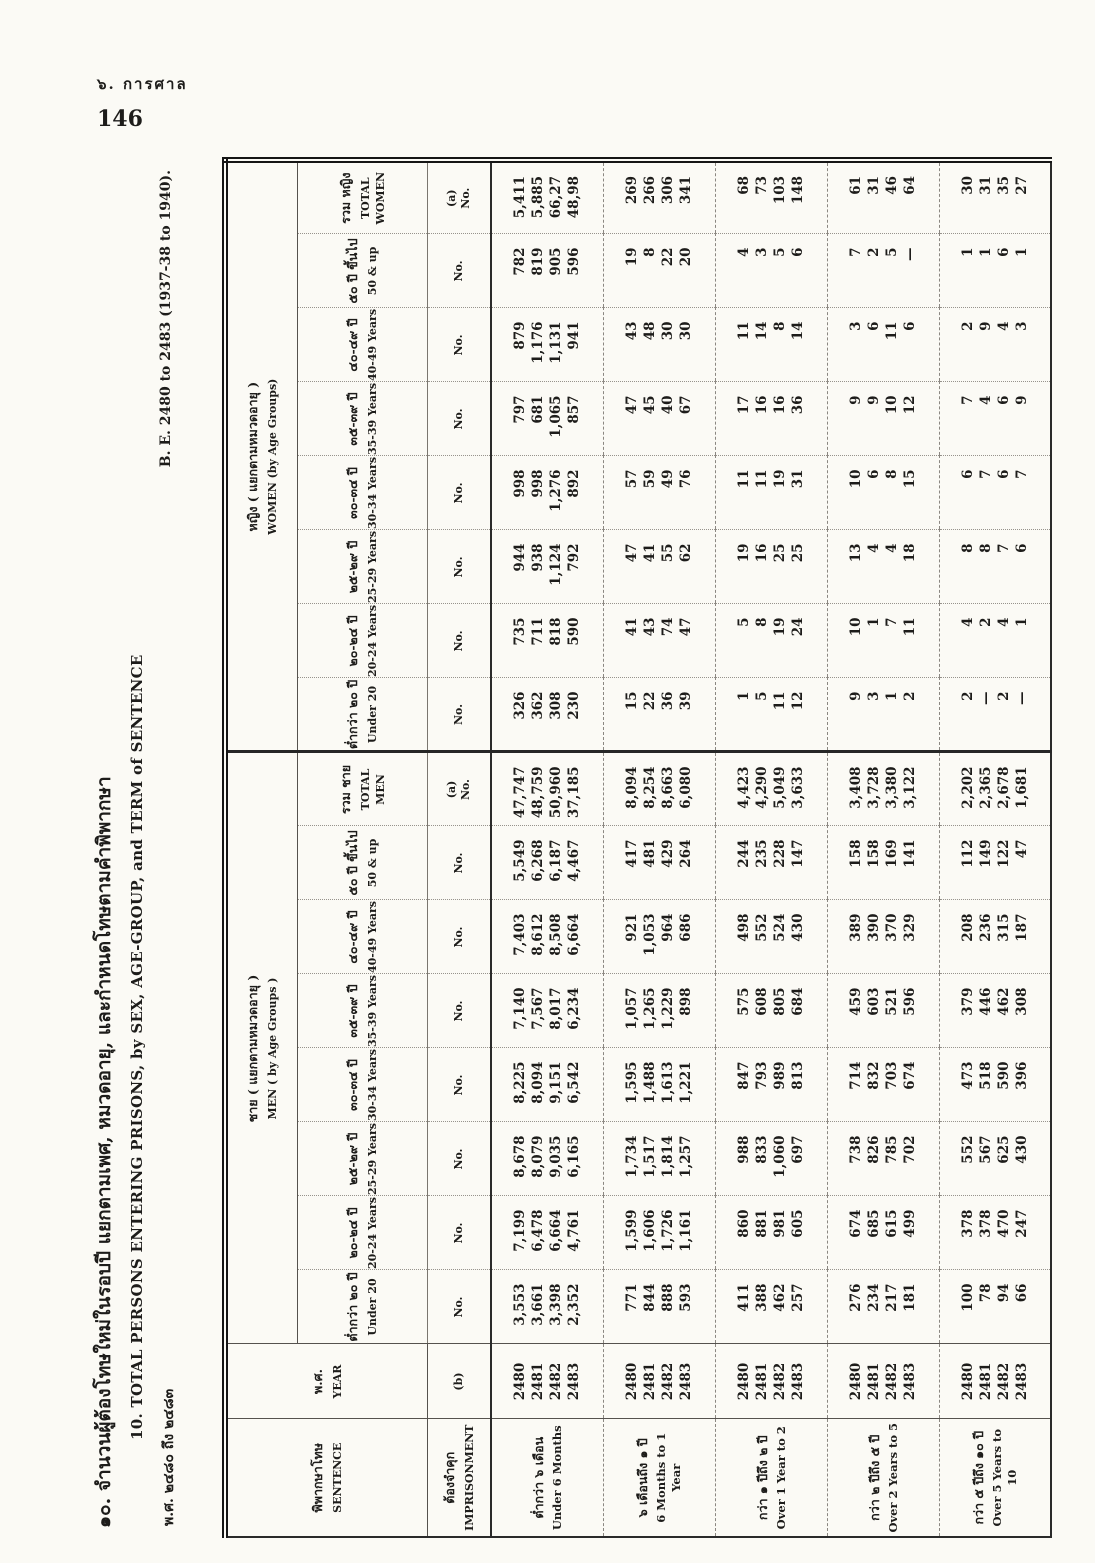 The height and width of the screenshot is (1563, 1095). Describe the element at coordinates (995, 1233) in the screenshot. I see `men-value-cell: 378 378 470 247` at that location.